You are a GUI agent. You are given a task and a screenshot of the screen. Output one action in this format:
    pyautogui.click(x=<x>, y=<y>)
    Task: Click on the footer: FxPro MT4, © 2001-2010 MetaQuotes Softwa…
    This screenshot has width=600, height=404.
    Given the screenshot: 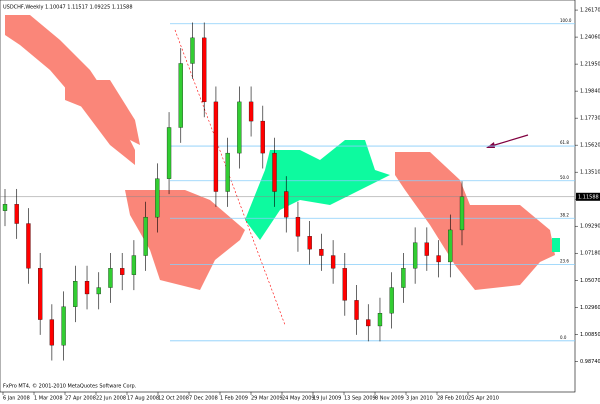 What is the action you would take?
    pyautogui.click(x=70, y=386)
    